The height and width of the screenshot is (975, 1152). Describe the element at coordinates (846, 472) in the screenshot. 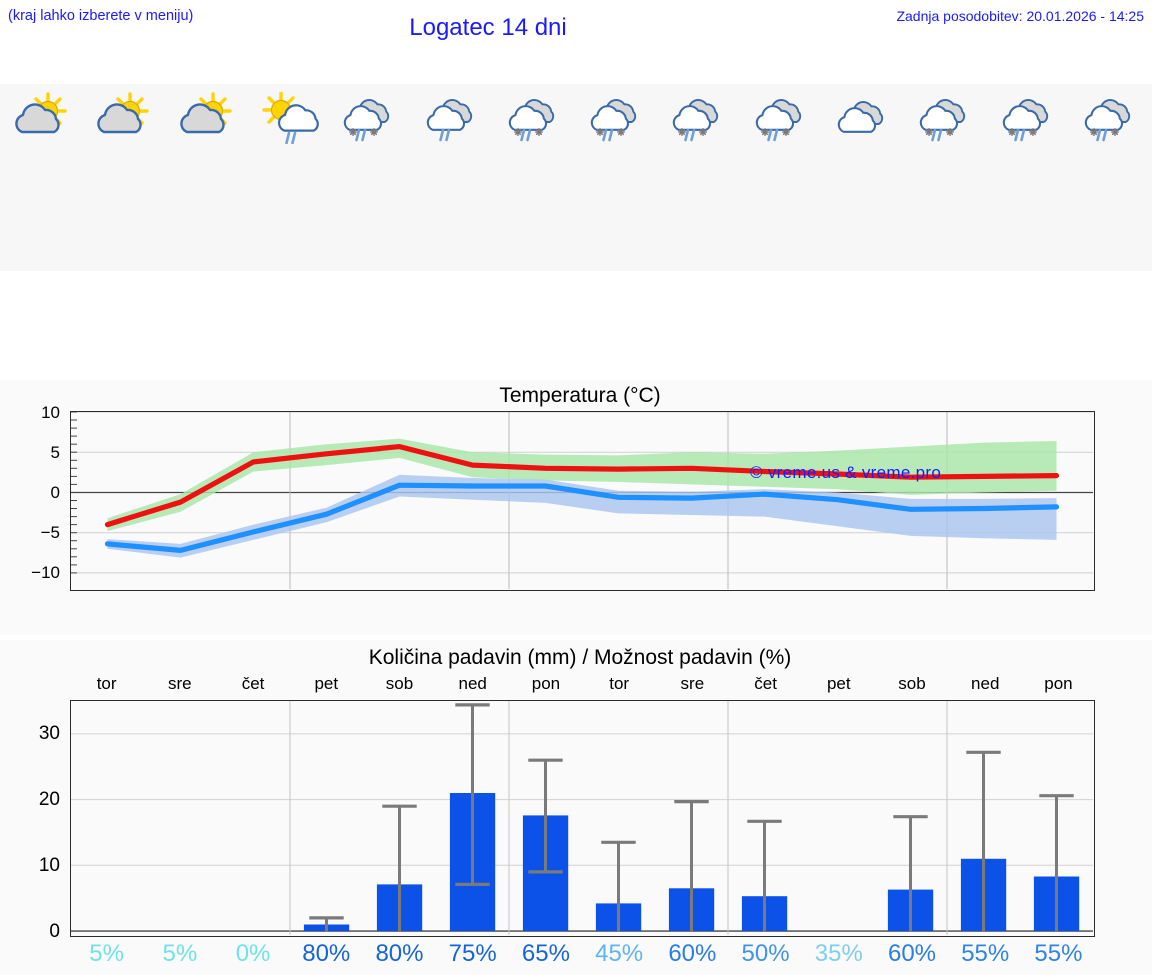

I see `watermark: © vreme.us & vreme.pro` at that location.